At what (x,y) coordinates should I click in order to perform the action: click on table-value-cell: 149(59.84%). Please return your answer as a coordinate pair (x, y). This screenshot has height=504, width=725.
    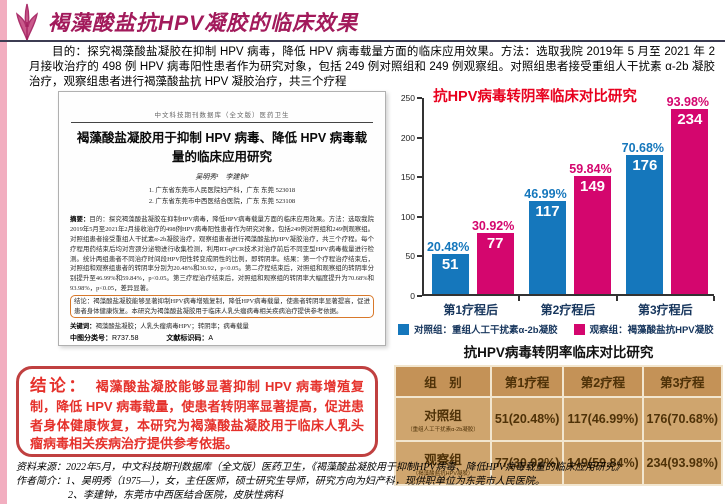
    Looking at the image, I should click on (603, 463).